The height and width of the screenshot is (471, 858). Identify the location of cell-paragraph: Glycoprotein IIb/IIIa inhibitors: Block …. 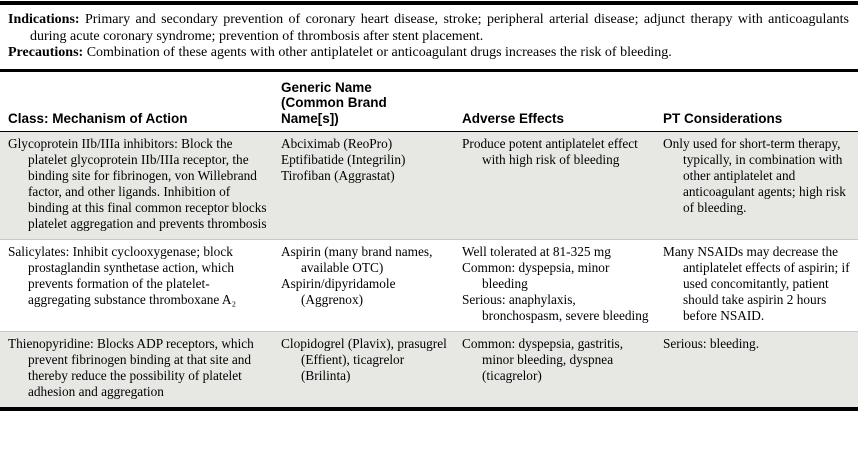
(137, 184).